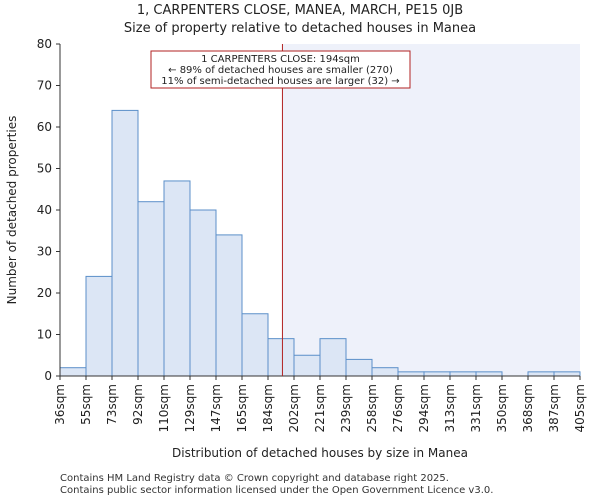 The image size is (600, 500). Describe the element at coordinates (44, 127) in the screenshot. I see `y-tick-label: 60` at that location.